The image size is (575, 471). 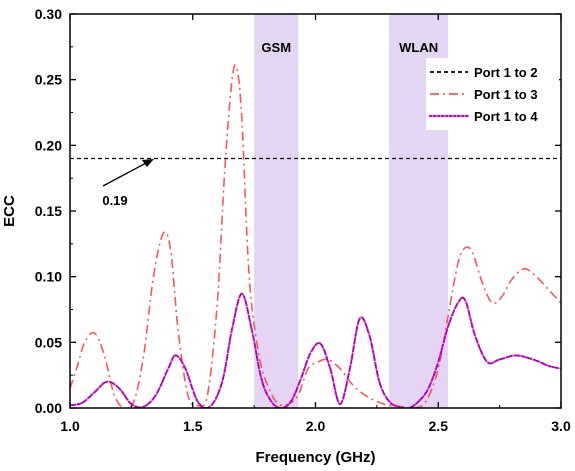 What do you see at coordinates (48, 211) in the screenshot?
I see `y-tick-label: 0.15` at bounding box center [48, 211].